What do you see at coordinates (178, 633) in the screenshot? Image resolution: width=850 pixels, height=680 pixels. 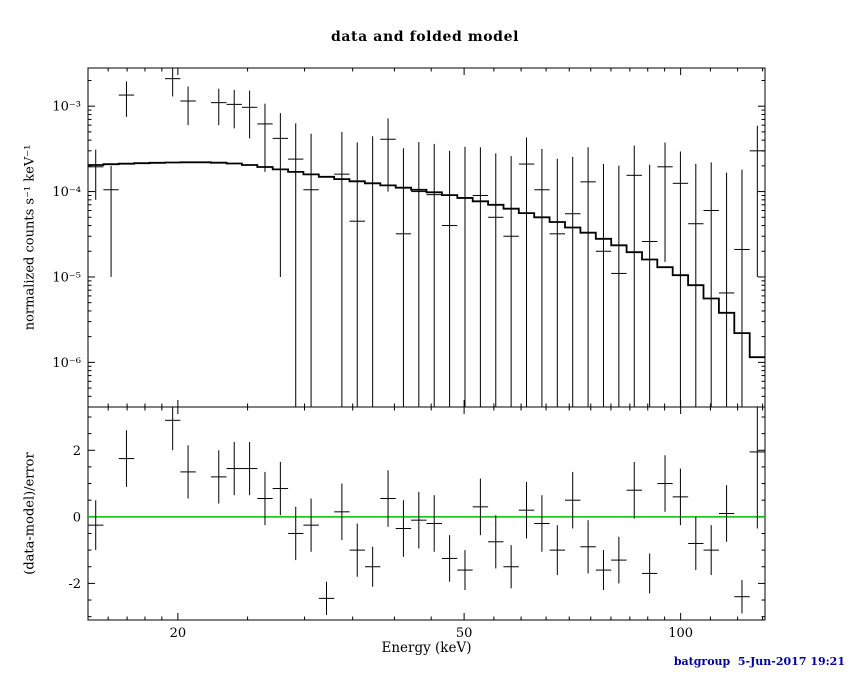 I see `svg-text: 20` at bounding box center [178, 633].